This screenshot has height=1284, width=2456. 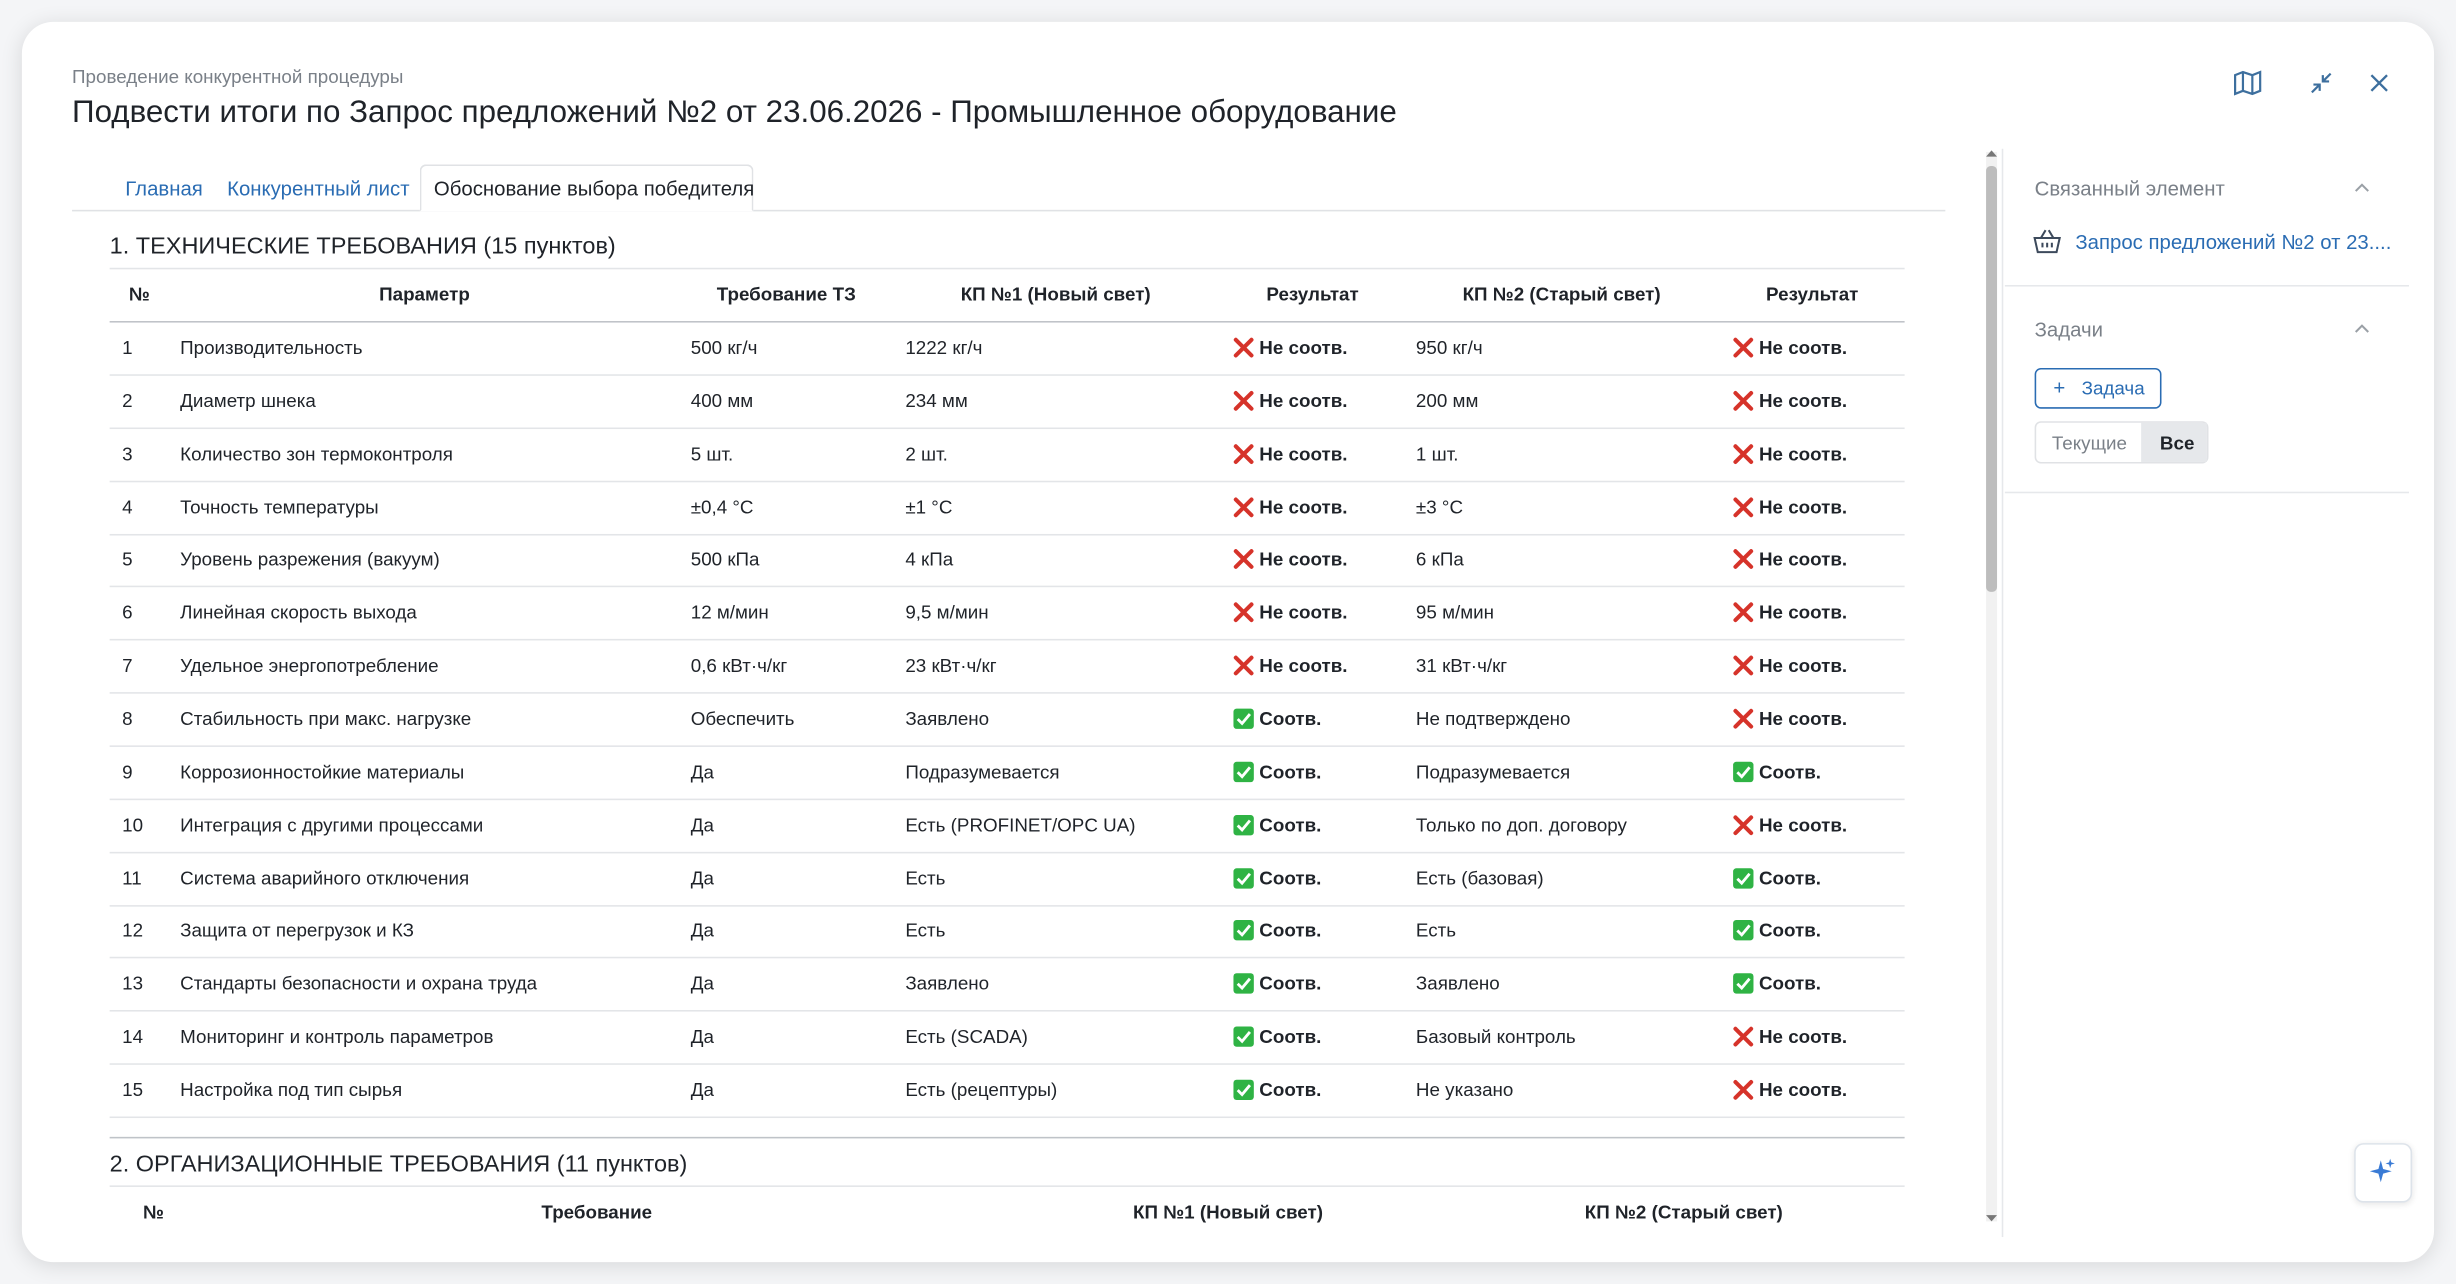 What do you see at coordinates (325, 877) in the screenshot?
I see `cell: Система аварийного отключения` at bounding box center [325, 877].